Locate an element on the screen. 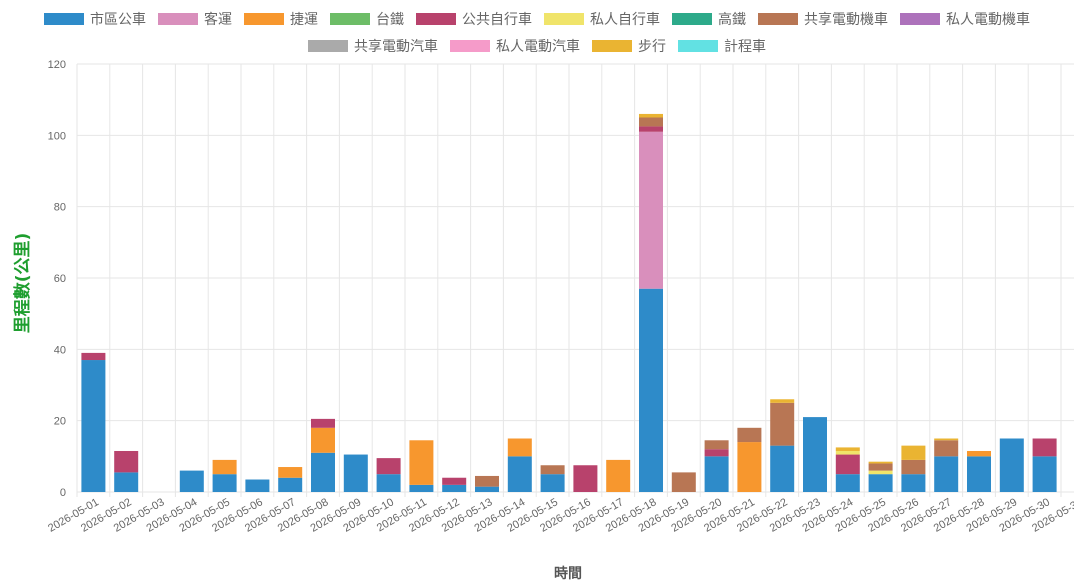  y-axis-title: 里程數(公里) is located at coordinates (22, 283).